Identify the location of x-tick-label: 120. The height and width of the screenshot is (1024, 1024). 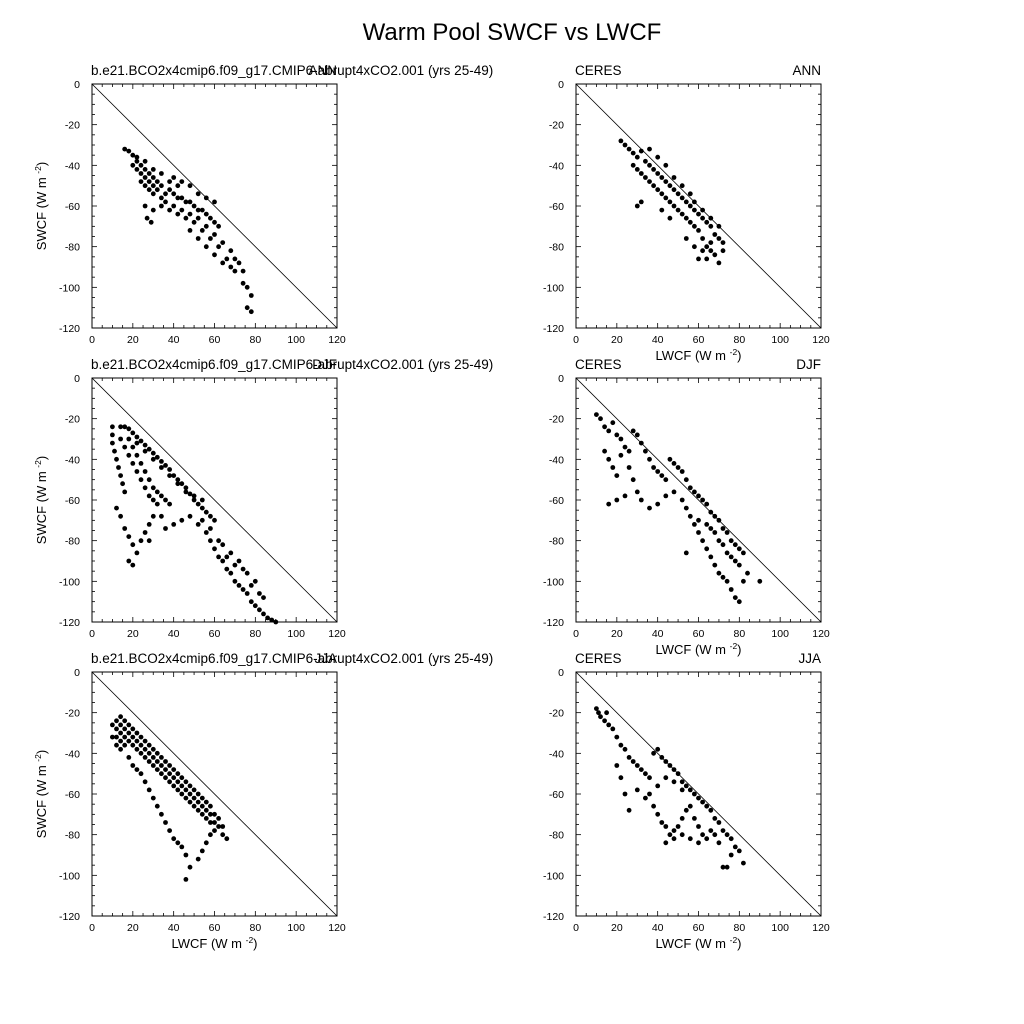
(821, 340).